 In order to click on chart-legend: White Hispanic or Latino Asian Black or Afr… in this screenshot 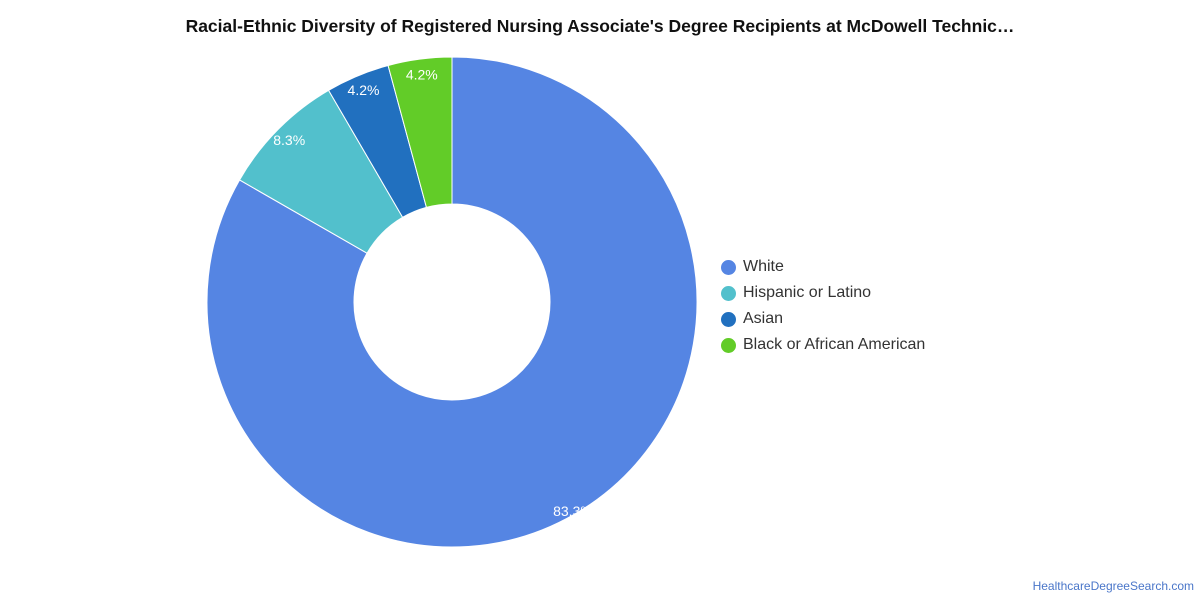, I will do `click(823, 306)`.